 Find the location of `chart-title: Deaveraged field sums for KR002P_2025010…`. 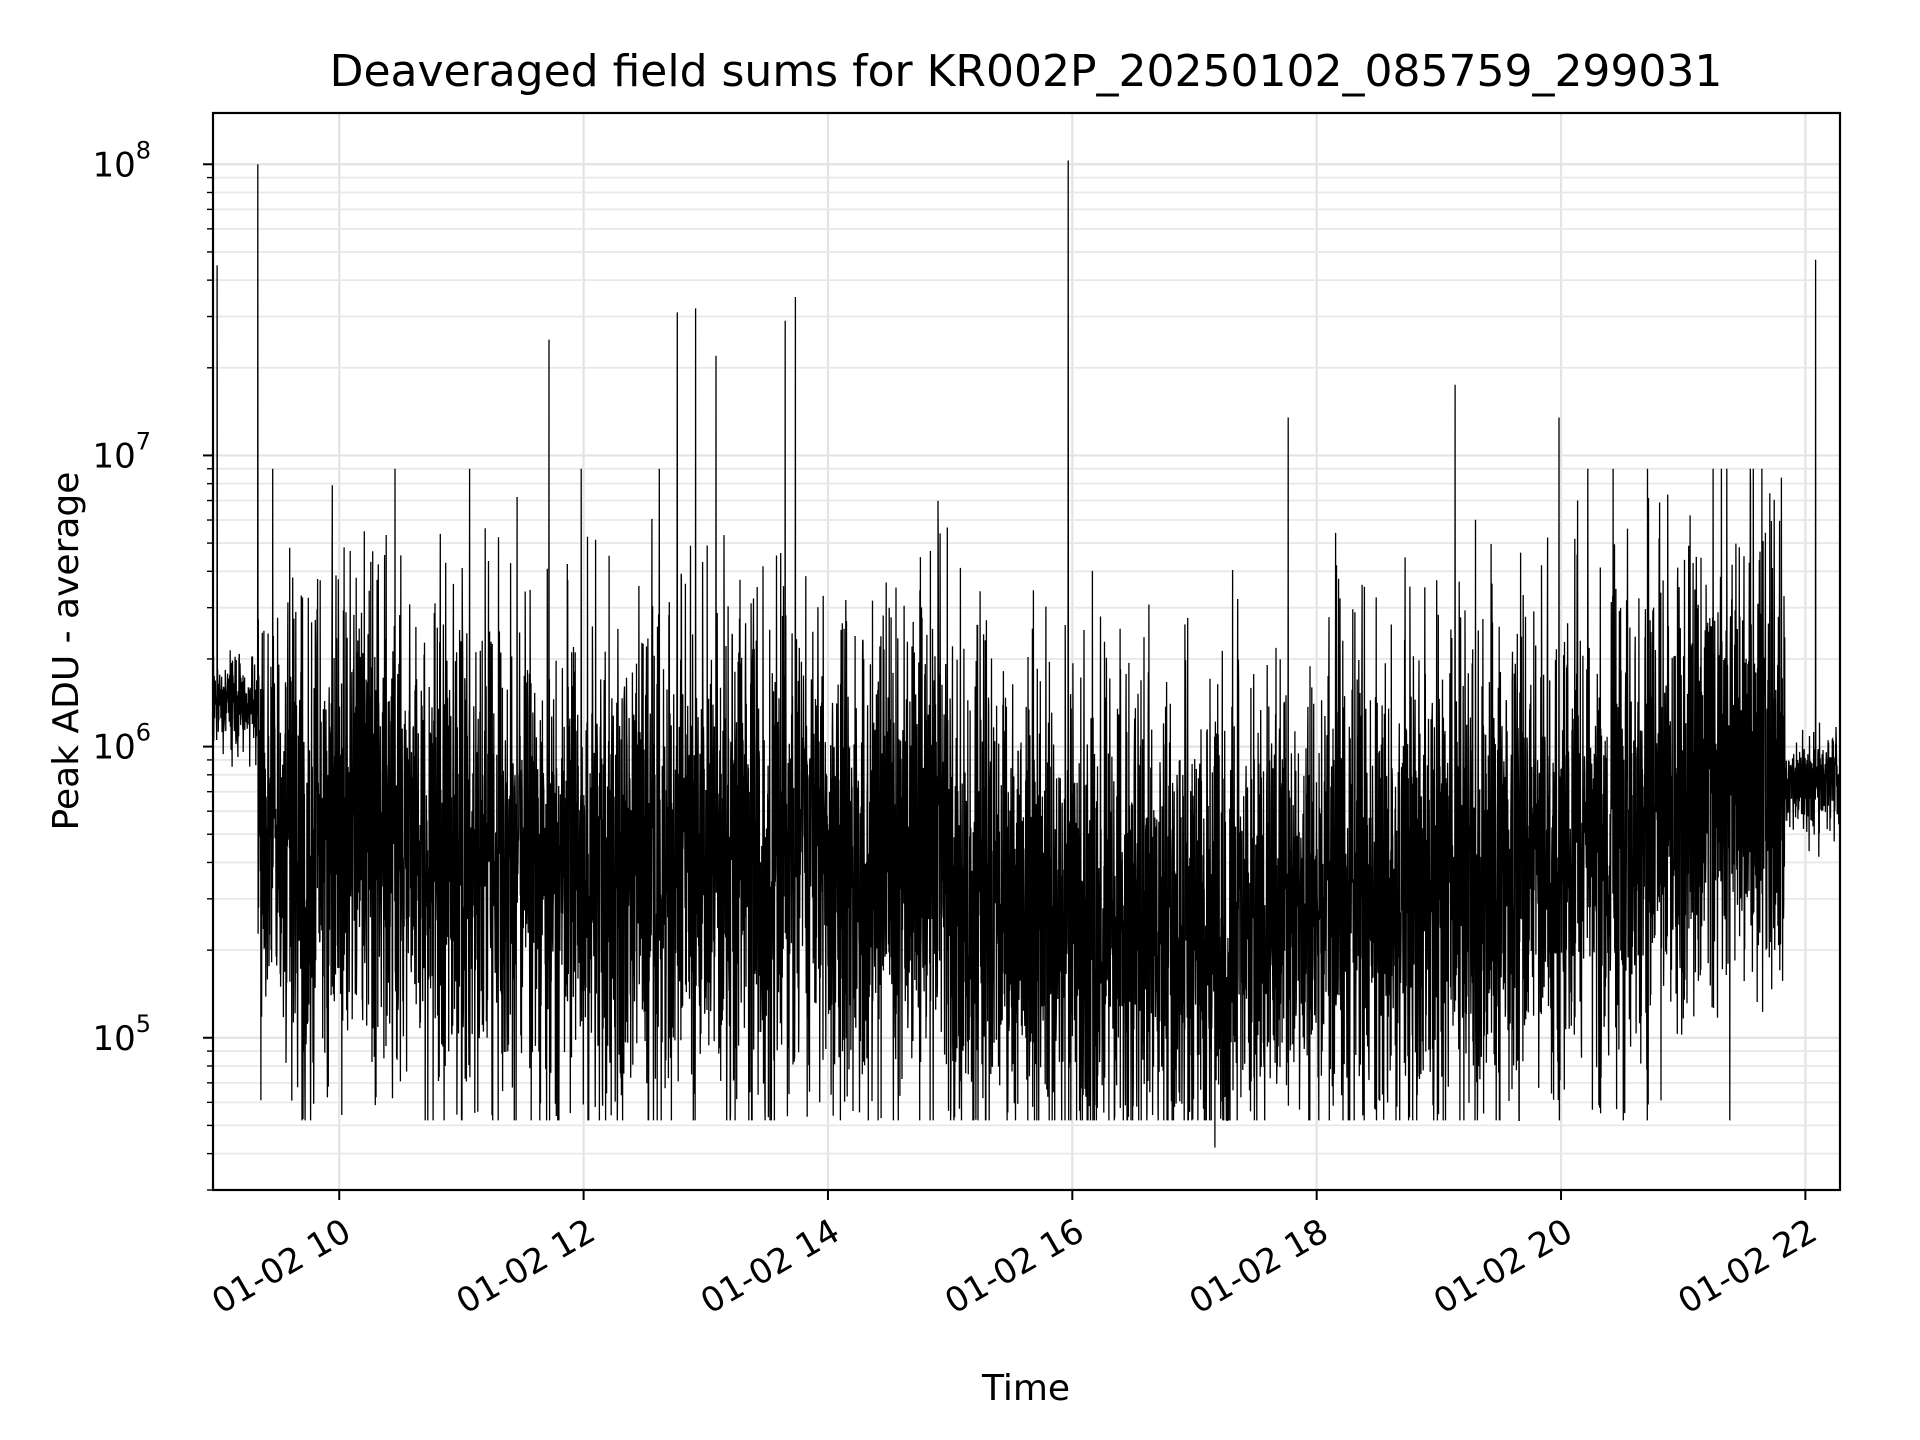

chart-title: Deaveraged field sums for KR002P_2025010… is located at coordinates (1026, 71).